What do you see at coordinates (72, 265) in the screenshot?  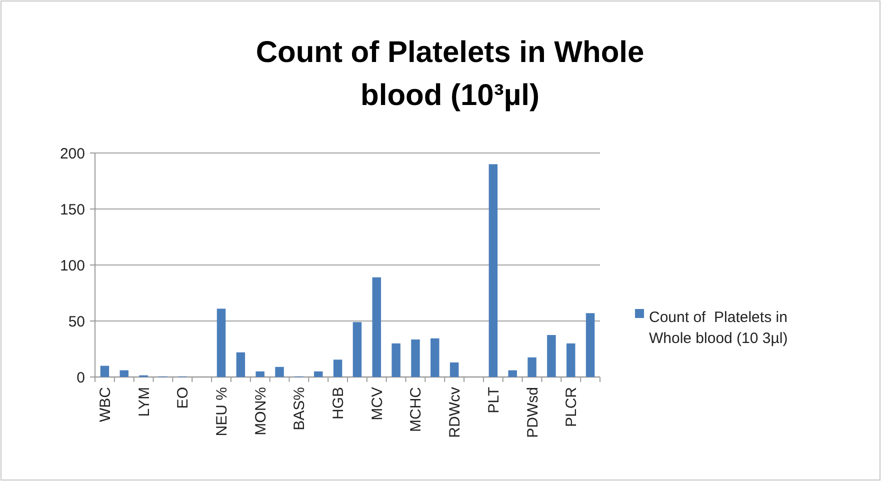 I see `y-tick-label: 100` at bounding box center [72, 265].